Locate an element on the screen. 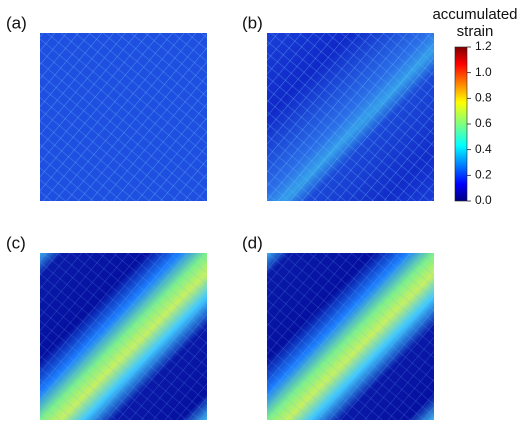 The height and width of the screenshot is (429, 523). colorbar is located at coordinates (461, 124).